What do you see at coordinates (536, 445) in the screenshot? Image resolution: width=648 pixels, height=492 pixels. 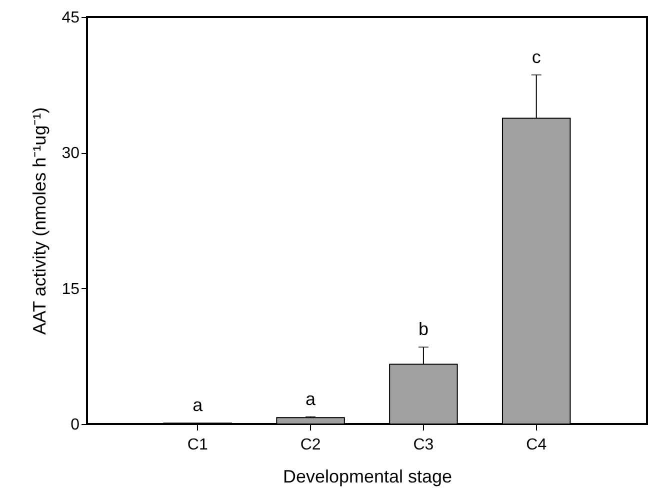 I see `x-tick-label: C4` at bounding box center [536, 445].